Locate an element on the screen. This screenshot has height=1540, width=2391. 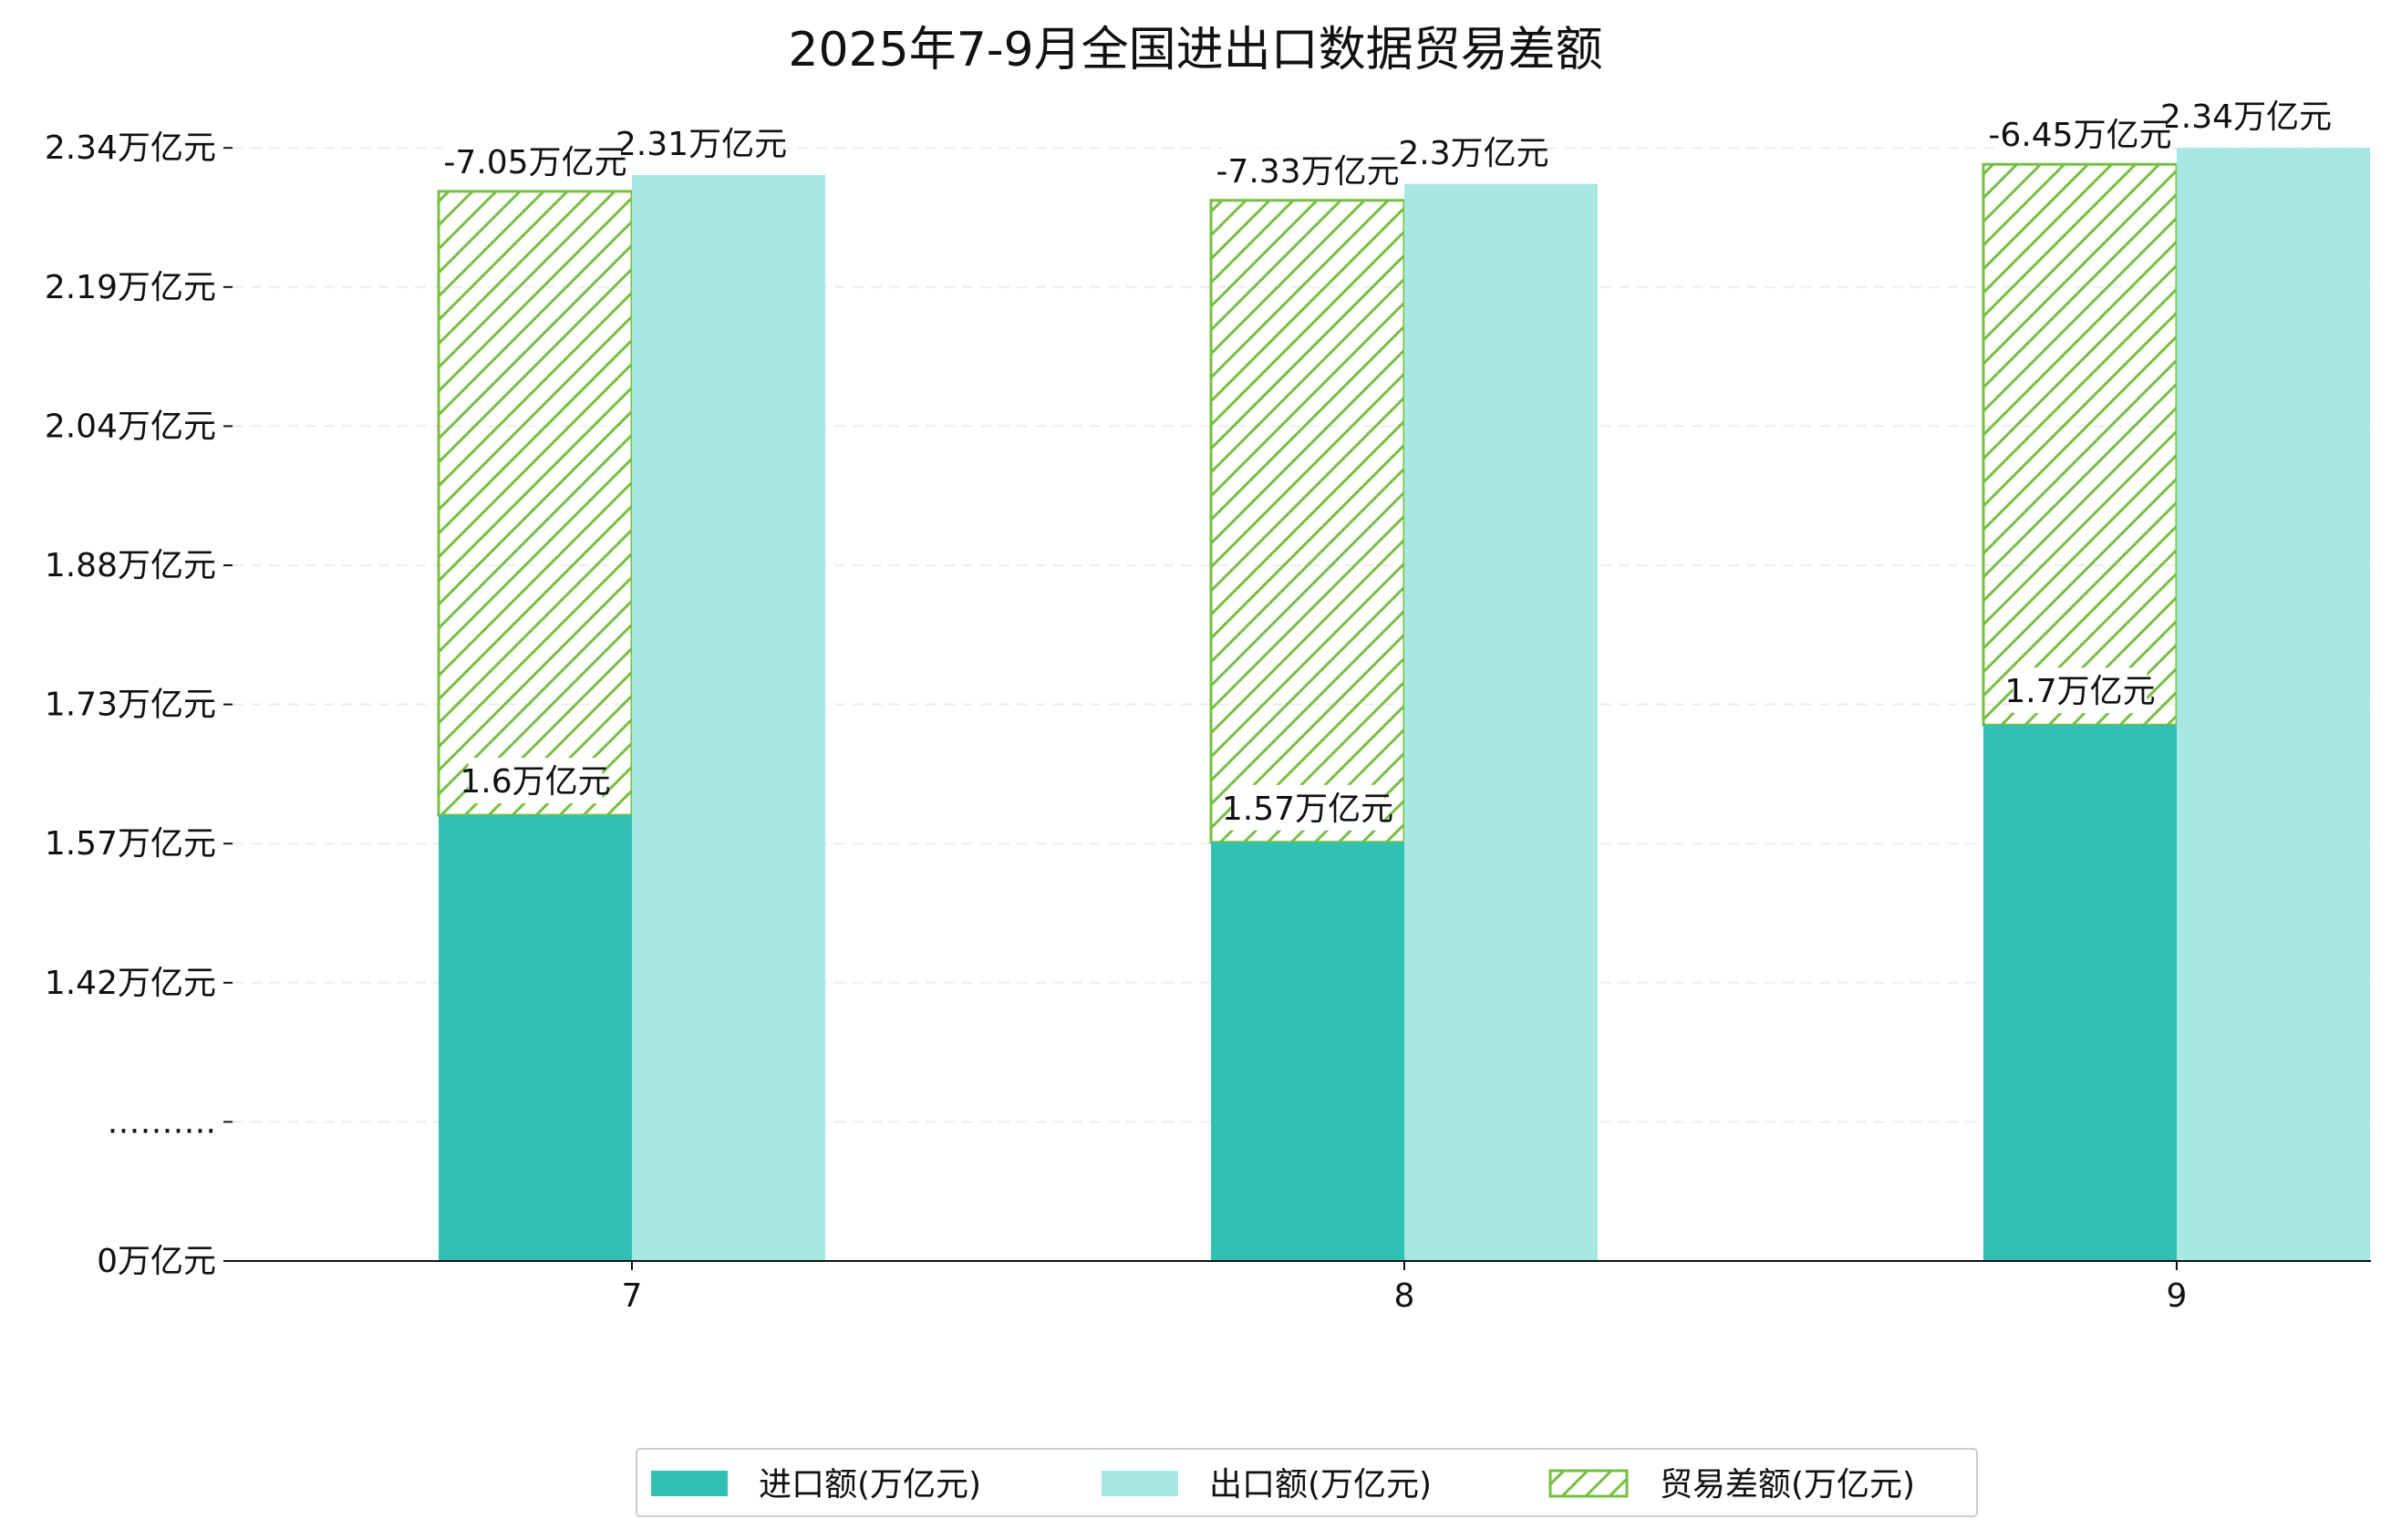
data-label-export: 2.3万亿元 is located at coordinates (1473, 153).